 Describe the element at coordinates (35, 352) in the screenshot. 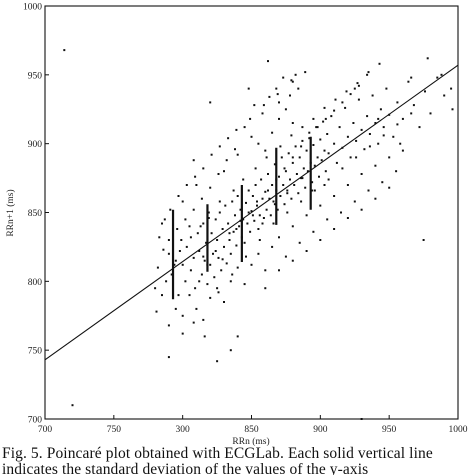

I see `y-tick-label: 750` at that location.